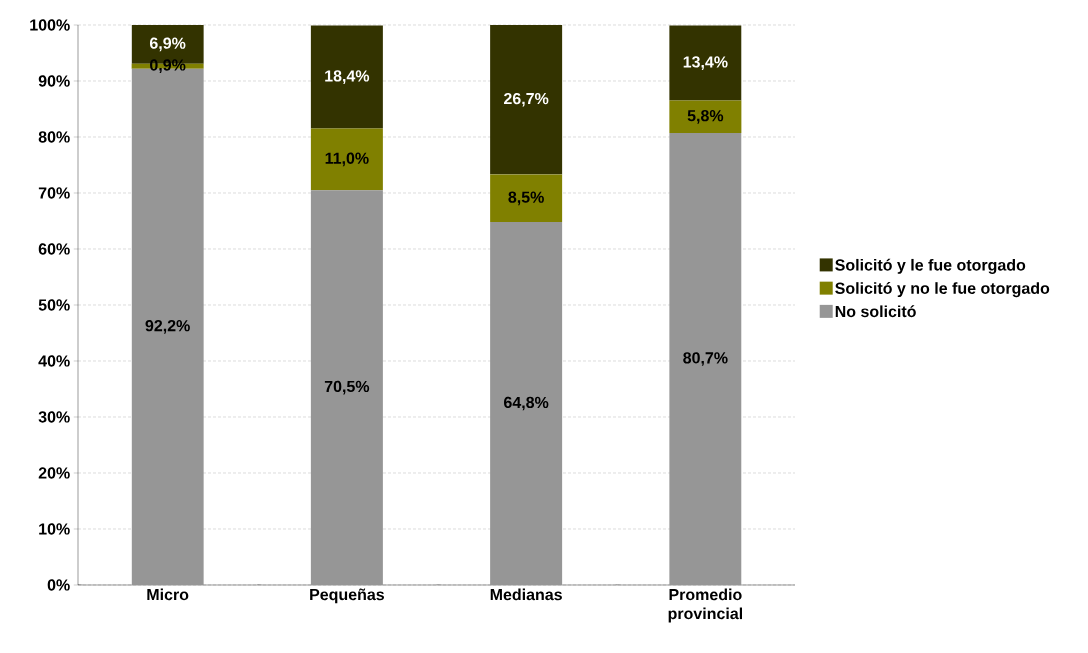 The image size is (1088, 653). I want to click on y-tick-label: 90%, so click(54, 81).